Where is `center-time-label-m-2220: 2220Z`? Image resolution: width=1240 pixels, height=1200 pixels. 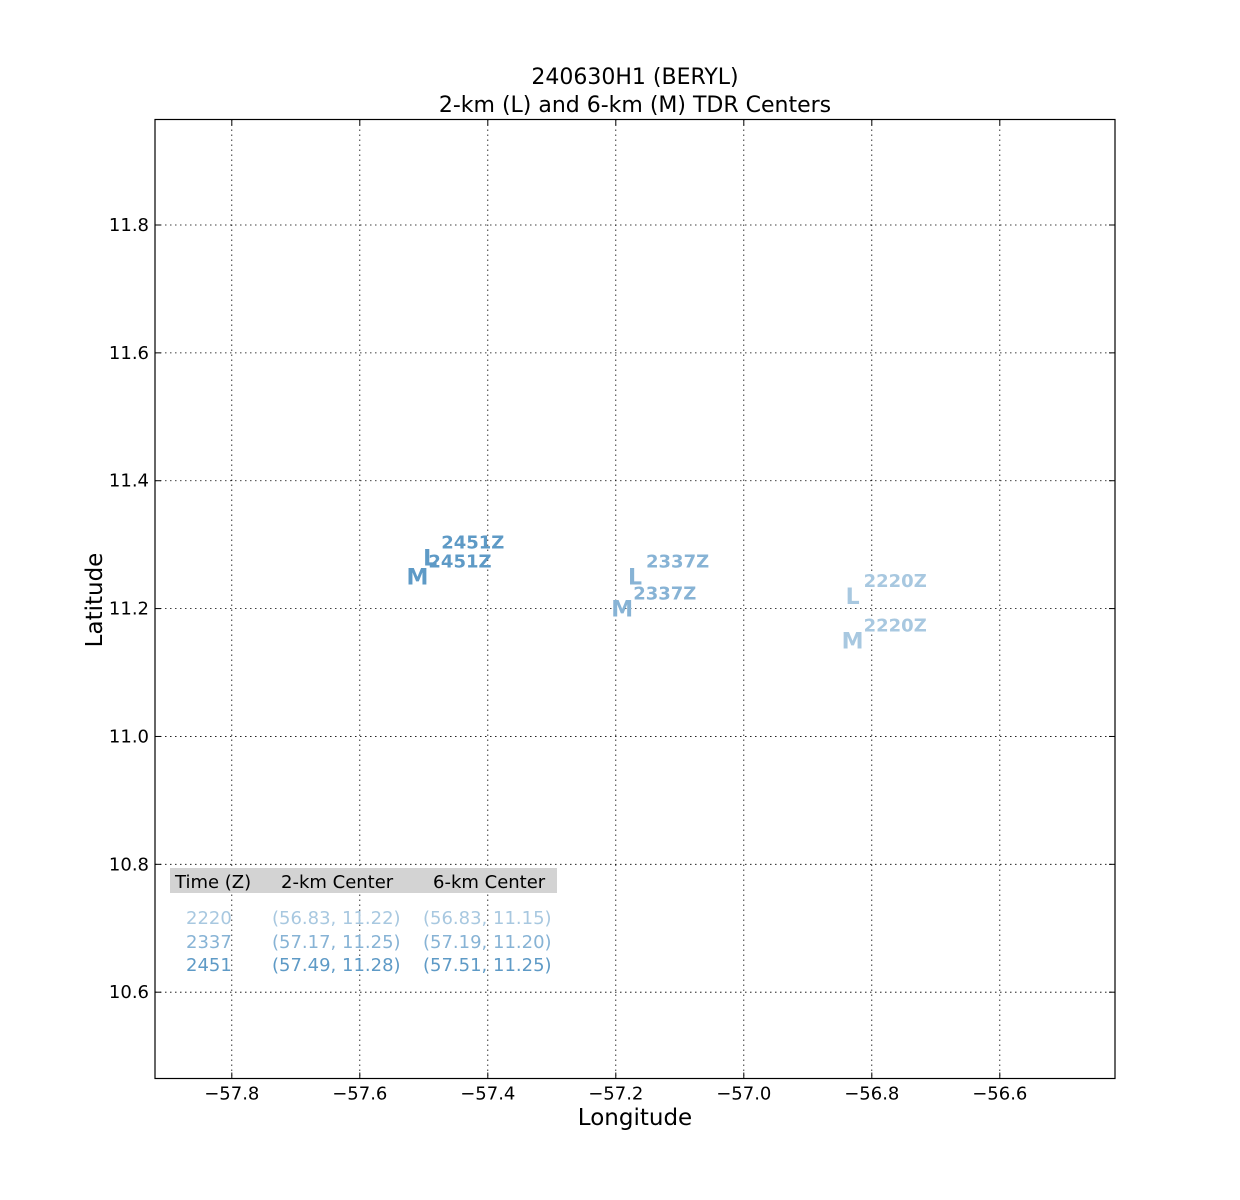
center-time-label-m-2220: 2220Z is located at coordinates (895, 626).